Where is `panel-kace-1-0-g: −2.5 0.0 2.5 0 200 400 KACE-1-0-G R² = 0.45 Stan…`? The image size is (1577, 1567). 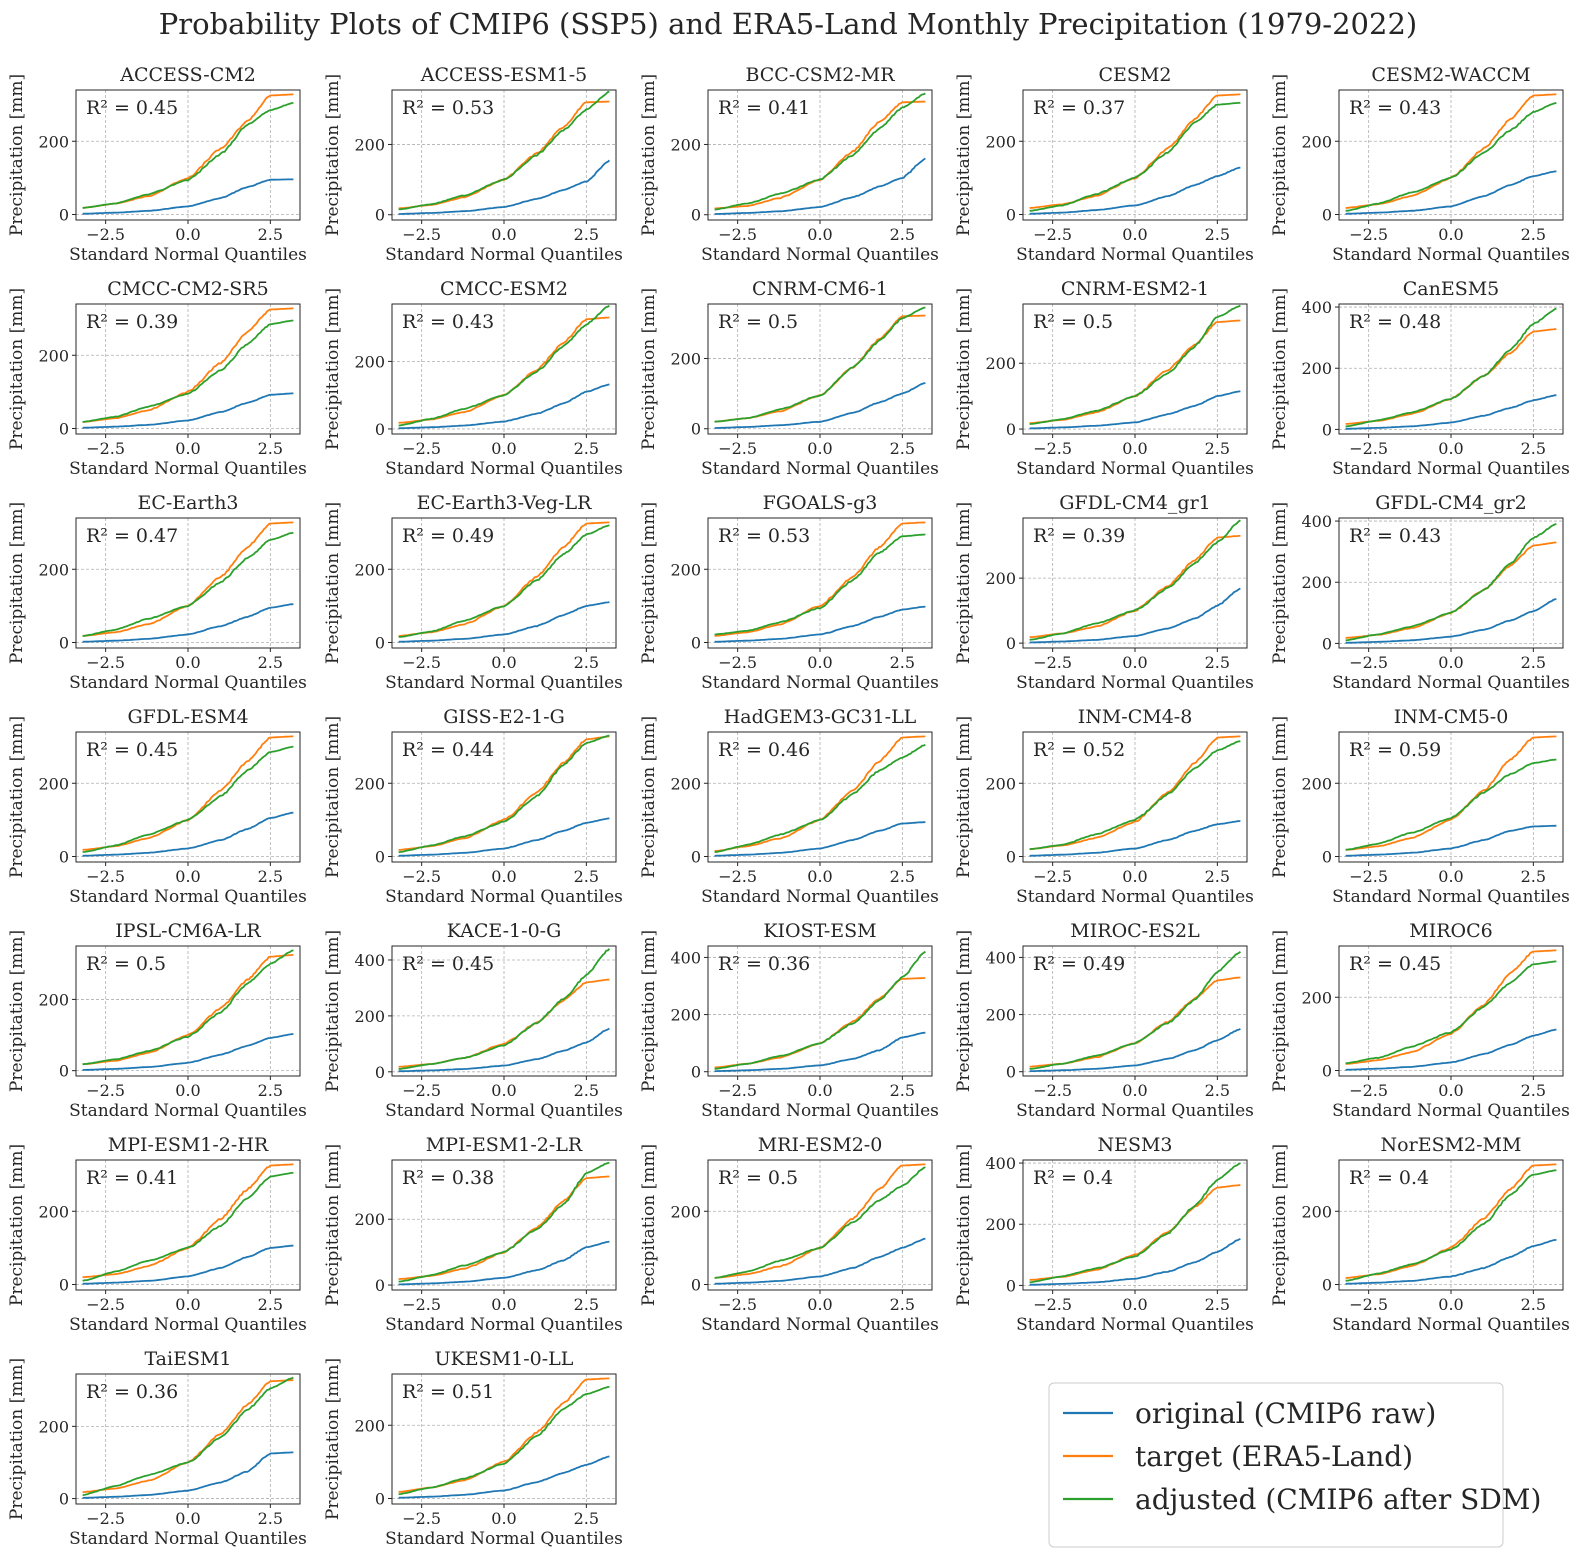
panel-kace-1-0-g: −2.5 0.0 2.5 0 200 400 KACE-1-0-G R² = 0.45 Stan… is located at coordinates (473, 1020).